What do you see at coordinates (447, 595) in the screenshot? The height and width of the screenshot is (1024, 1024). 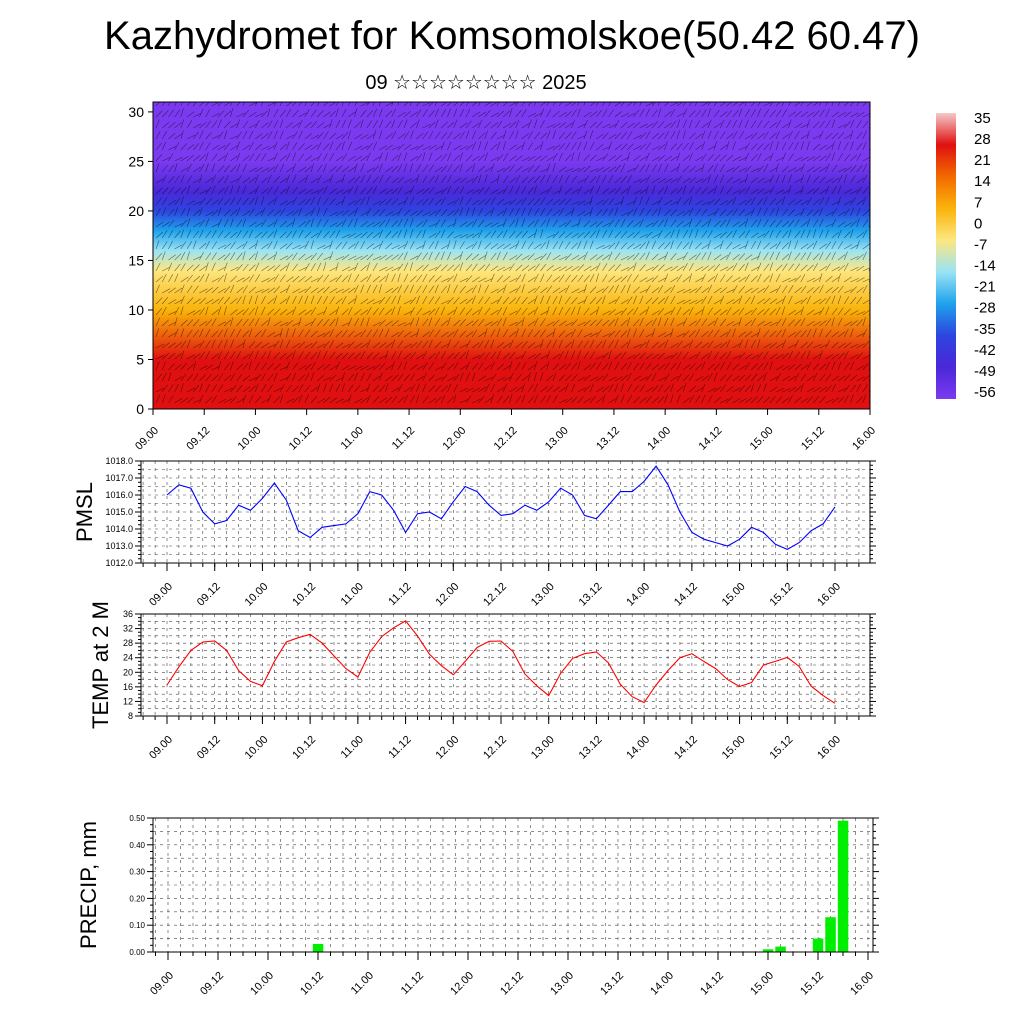 I see `x-tick-label: 12.00` at bounding box center [447, 595].